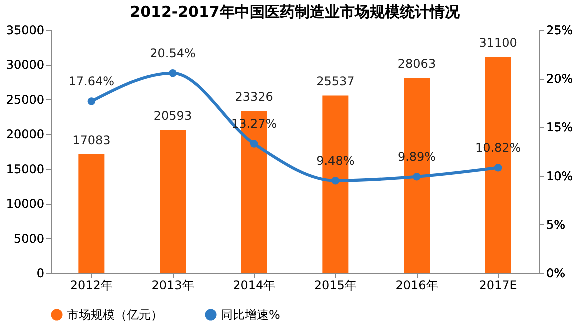  I want to click on y-tick-label: 15000, so click(25, 169).